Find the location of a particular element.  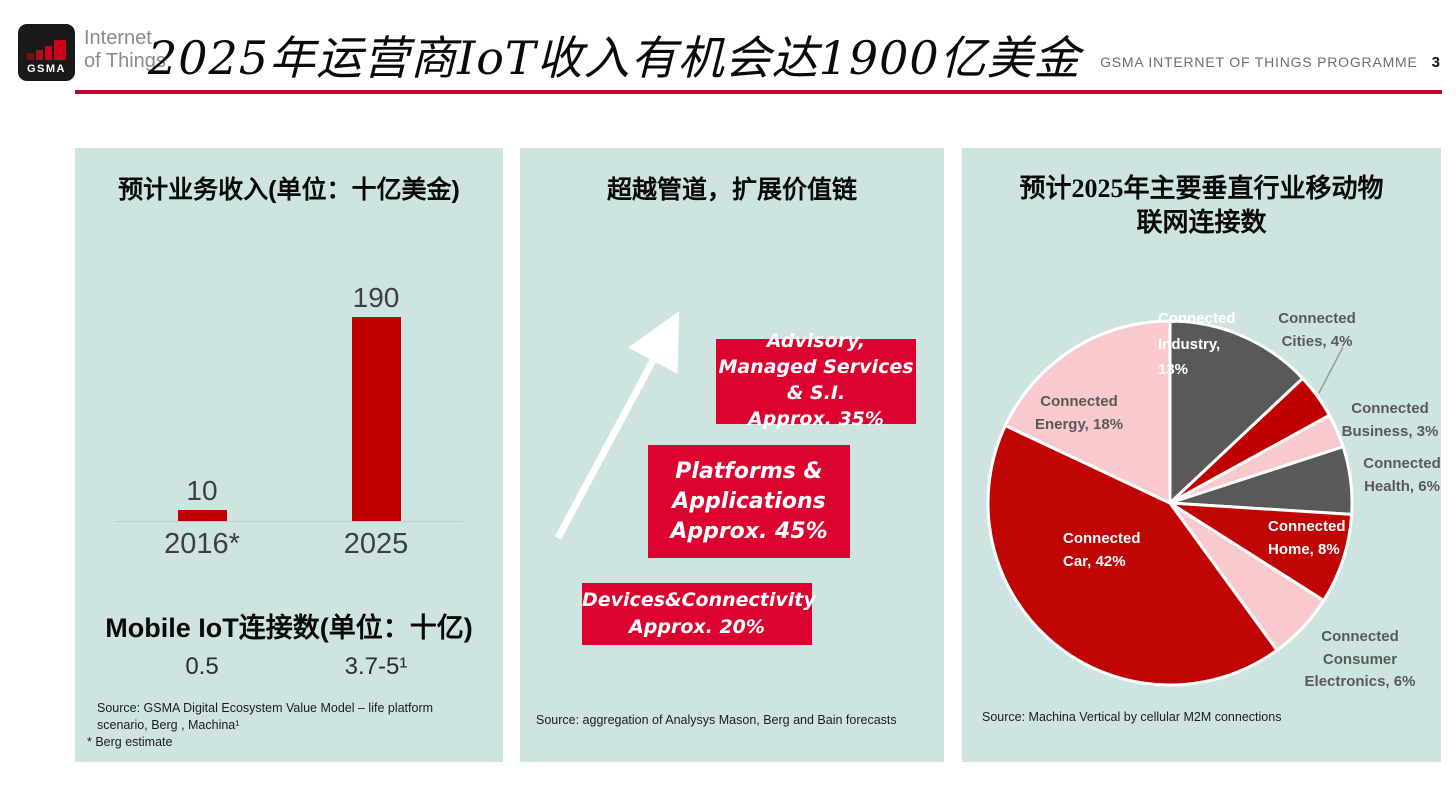

pie-label-connected-health: Connected Health, 6% is located at coordinates (1402, 475).